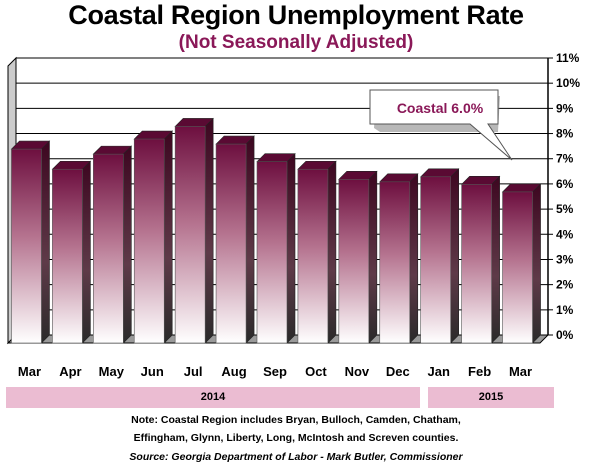 This screenshot has height=468, width=592. What do you see at coordinates (316, 371) in the screenshot?
I see `x-tick-label: Oct` at bounding box center [316, 371].